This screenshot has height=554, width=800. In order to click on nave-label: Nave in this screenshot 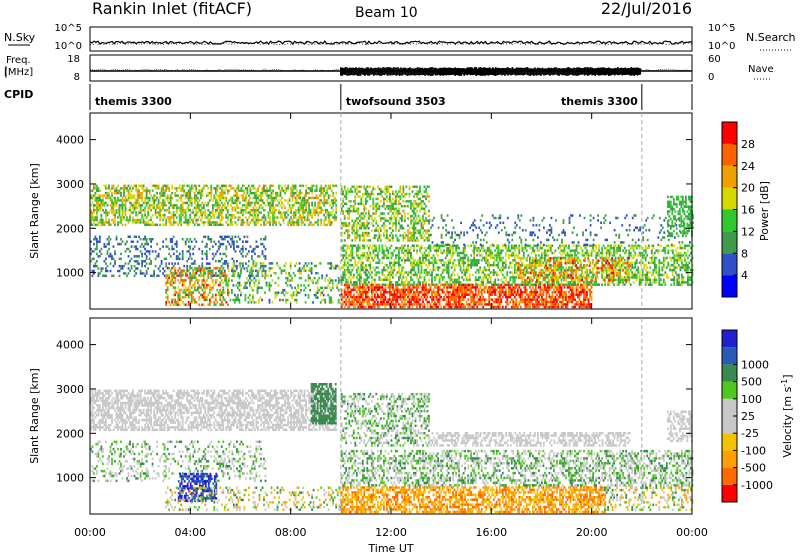, I will do `click(761, 69)`.